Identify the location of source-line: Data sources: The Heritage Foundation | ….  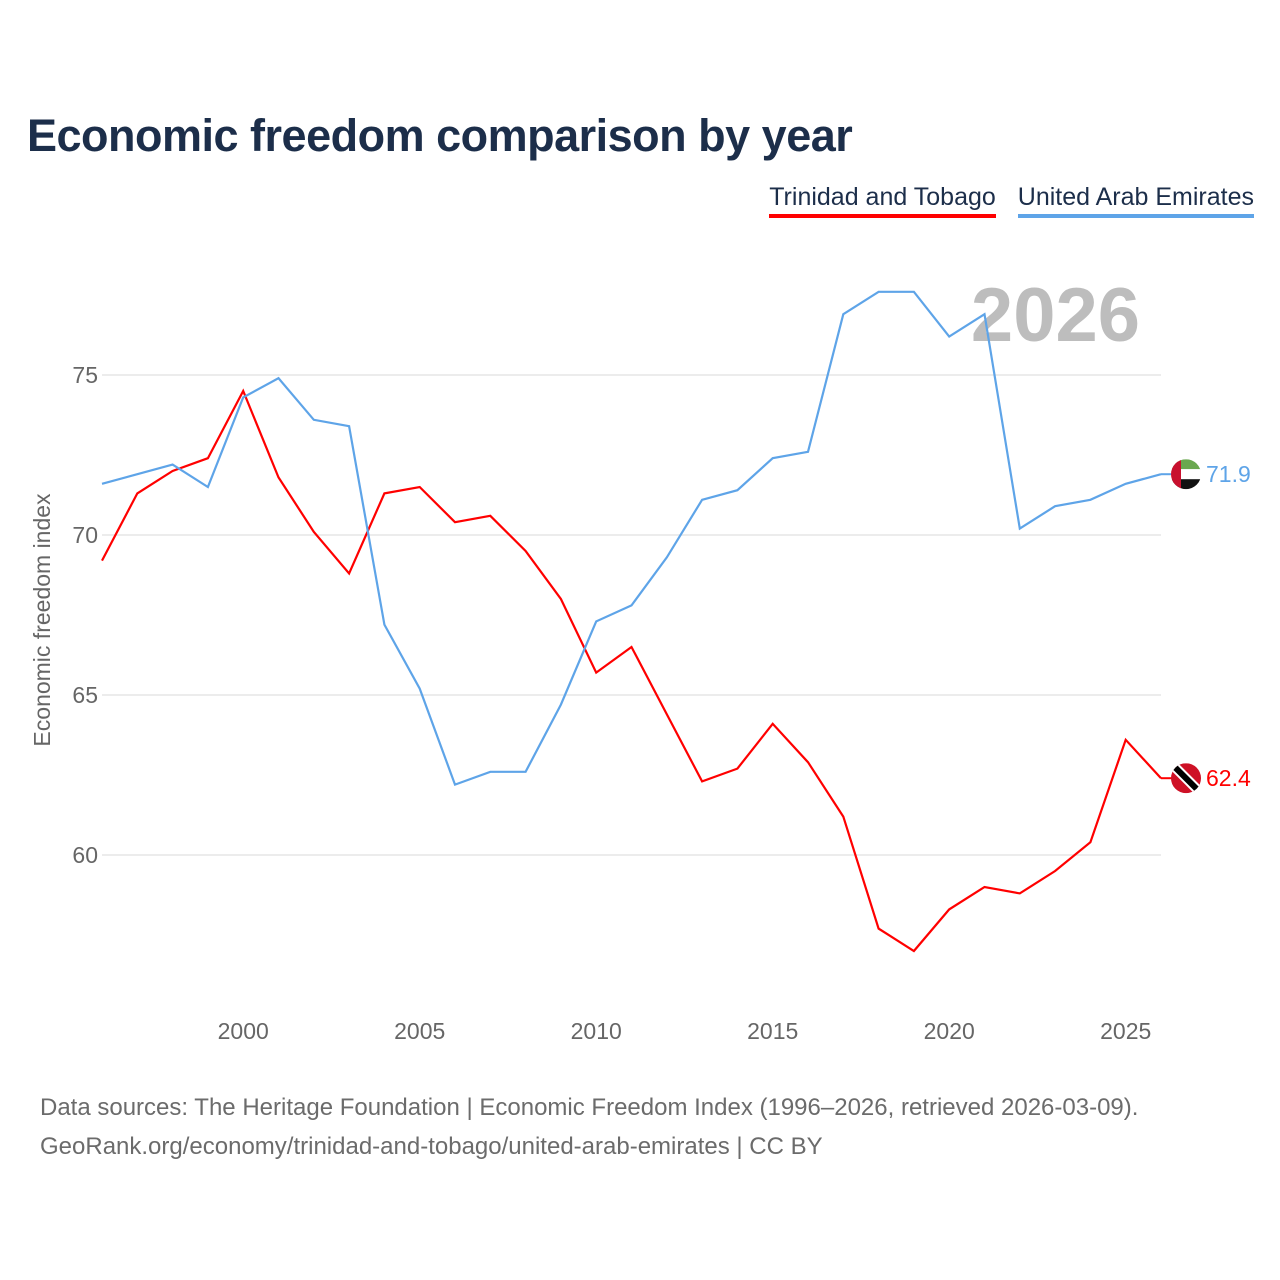
(589, 1107).